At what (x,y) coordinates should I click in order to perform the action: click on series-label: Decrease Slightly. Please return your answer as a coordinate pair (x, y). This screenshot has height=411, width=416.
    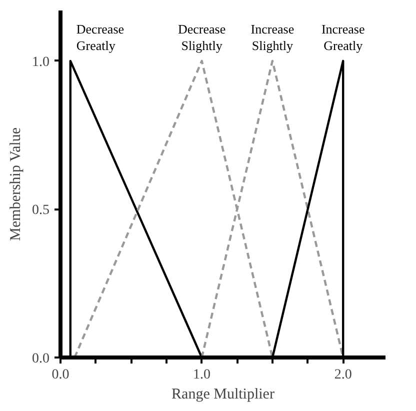
    Looking at the image, I should click on (202, 37).